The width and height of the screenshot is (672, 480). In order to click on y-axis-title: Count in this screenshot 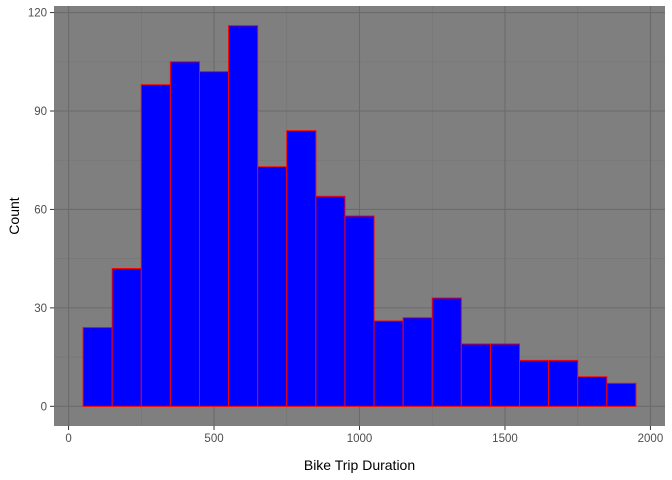, I will do `click(14, 215)`.